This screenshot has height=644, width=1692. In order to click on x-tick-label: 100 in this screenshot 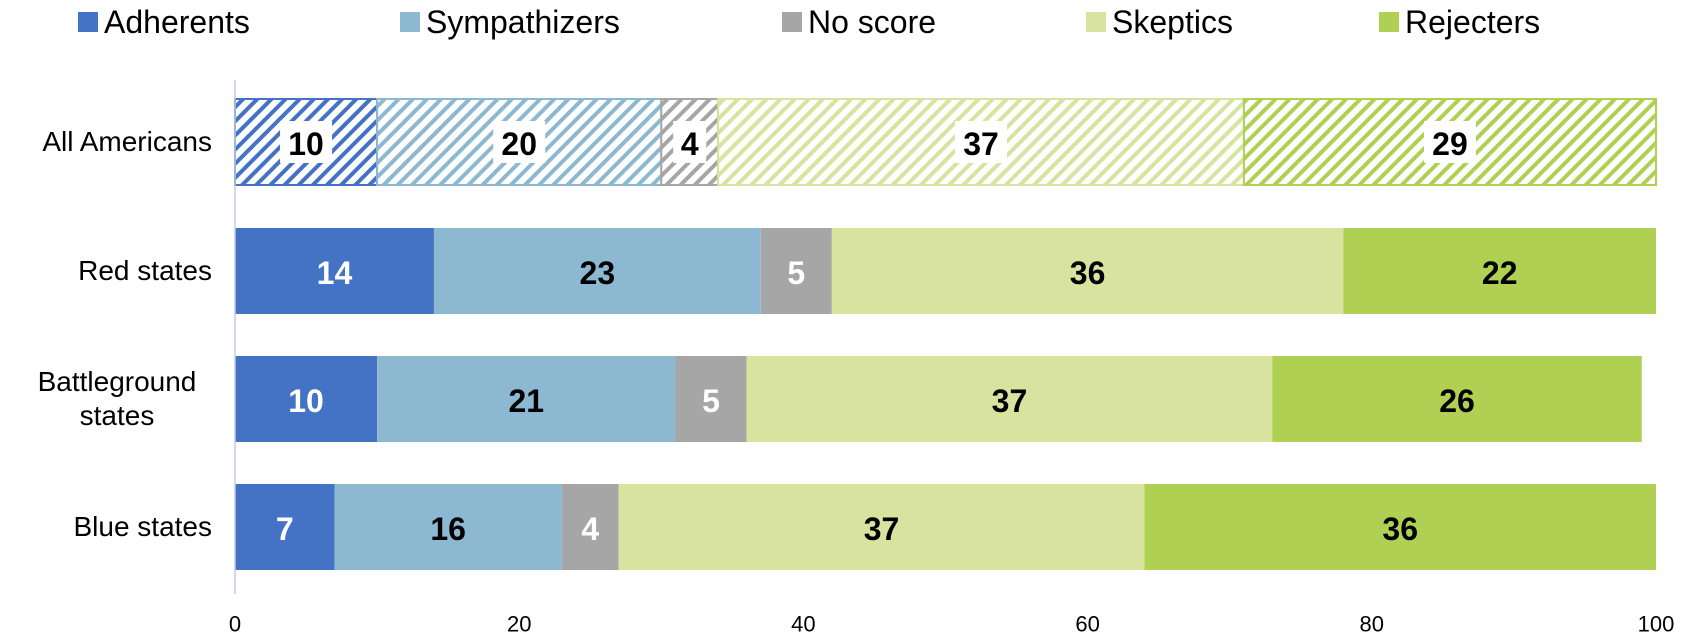, I will do `click(1656, 624)`.